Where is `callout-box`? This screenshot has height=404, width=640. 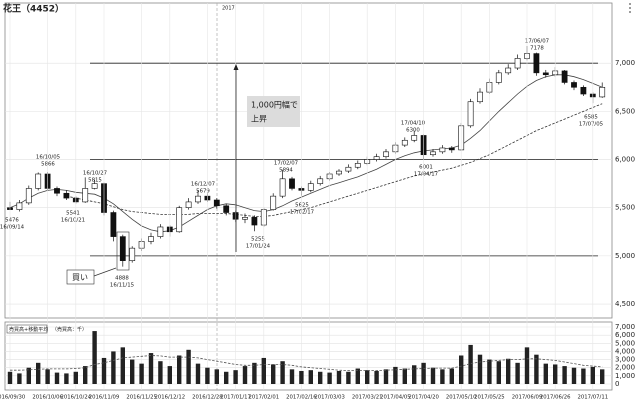 callout-box is located at coordinates (273, 111).